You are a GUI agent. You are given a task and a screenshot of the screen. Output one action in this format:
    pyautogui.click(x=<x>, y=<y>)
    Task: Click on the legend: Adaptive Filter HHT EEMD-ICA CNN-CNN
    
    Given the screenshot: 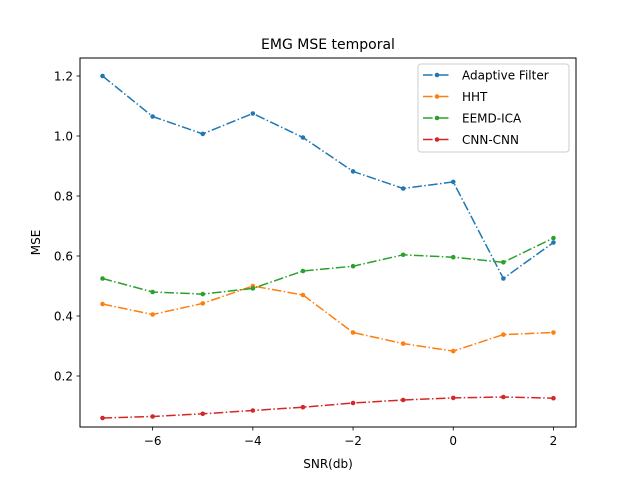 What is the action you would take?
    pyautogui.click(x=493, y=108)
    